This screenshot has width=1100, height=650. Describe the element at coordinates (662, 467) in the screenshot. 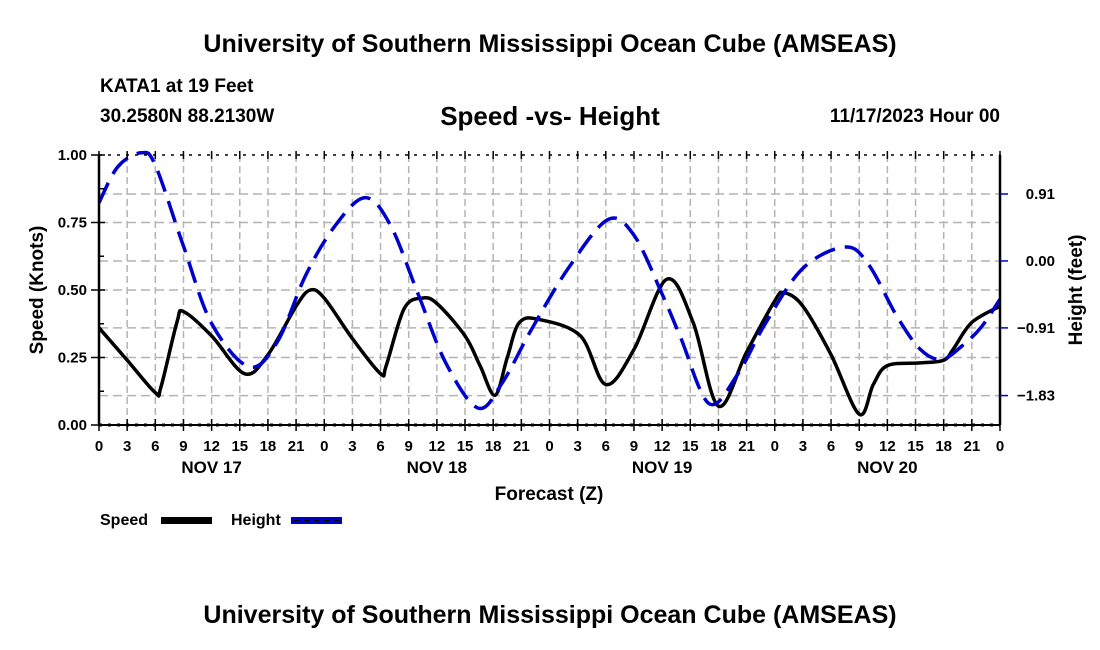

I see `day-label: NOV 19` at that location.